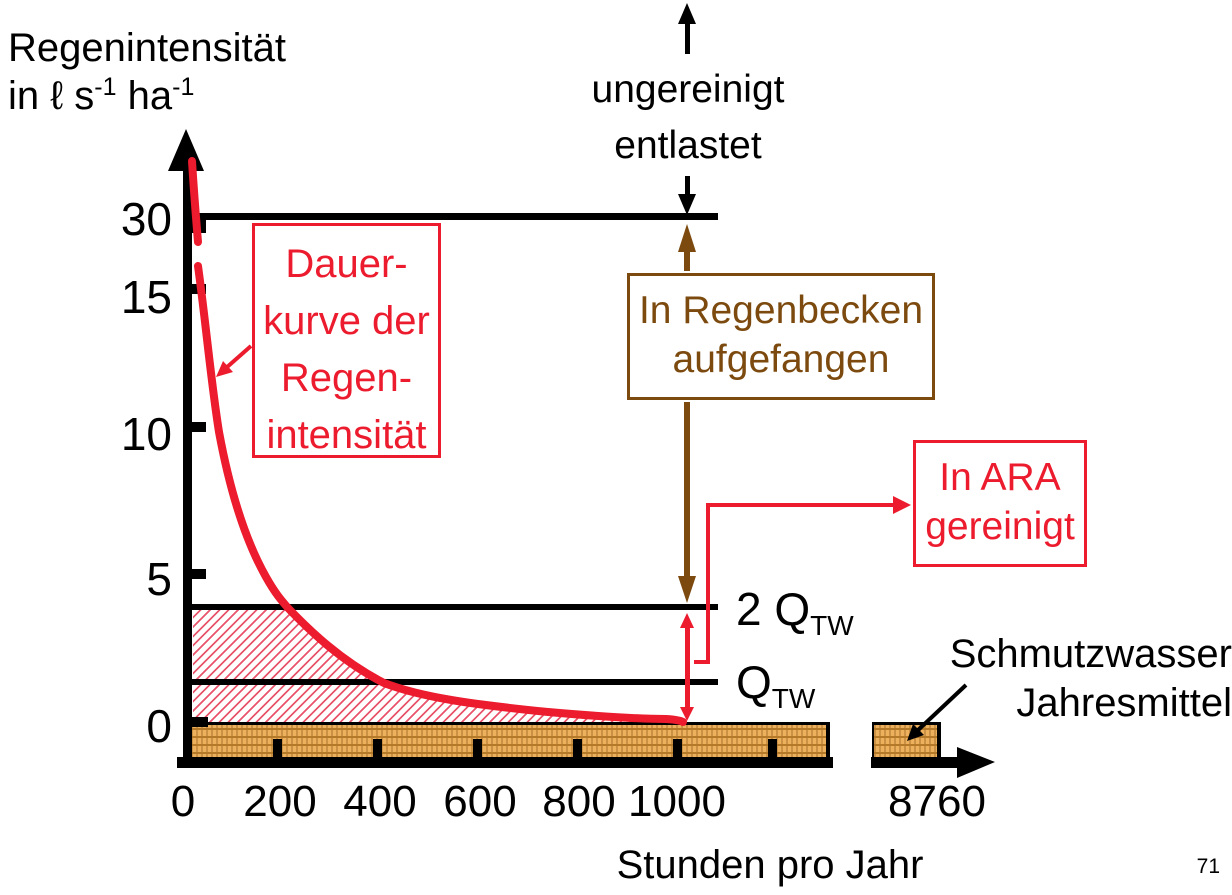 The image size is (1232, 895). What do you see at coordinates (687, 714) in the screenshot?
I see `ara-span-arrowhead-down` at bounding box center [687, 714].